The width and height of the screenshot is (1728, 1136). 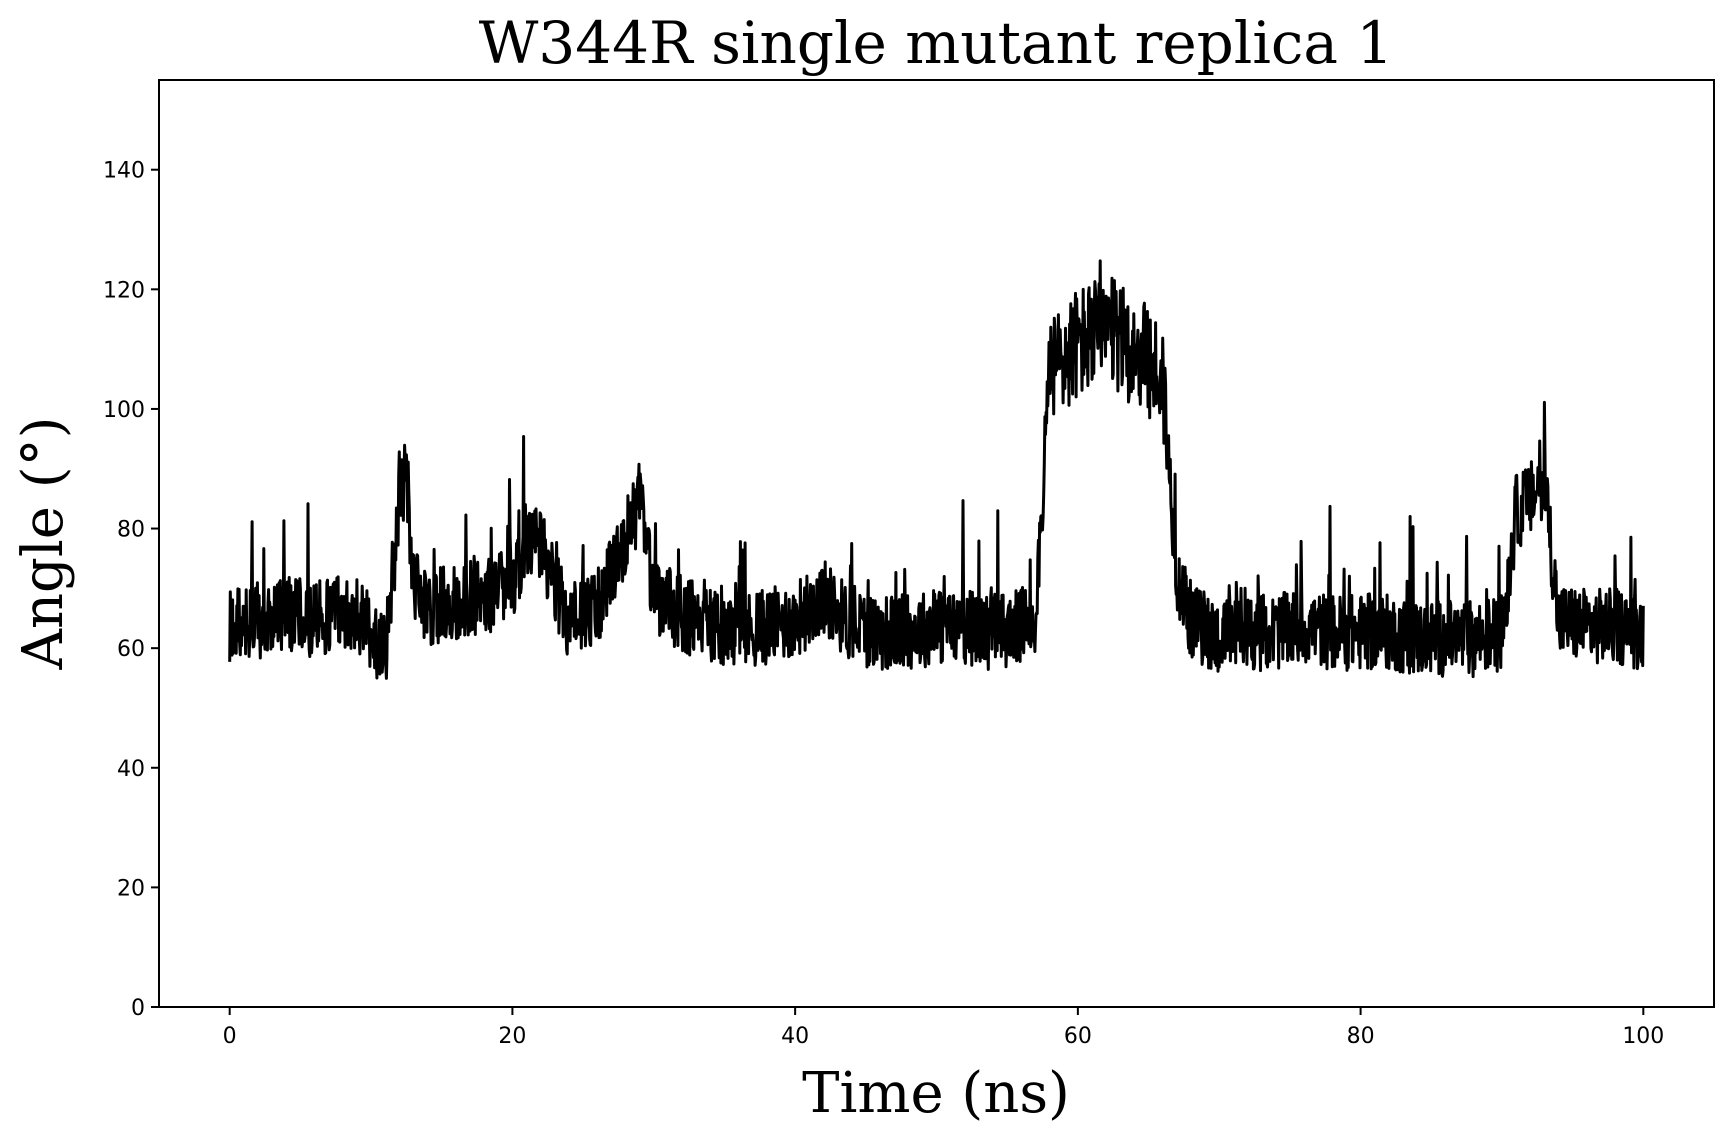 I want to click on x-tick-label: 60, so click(x=1078, y=1036).